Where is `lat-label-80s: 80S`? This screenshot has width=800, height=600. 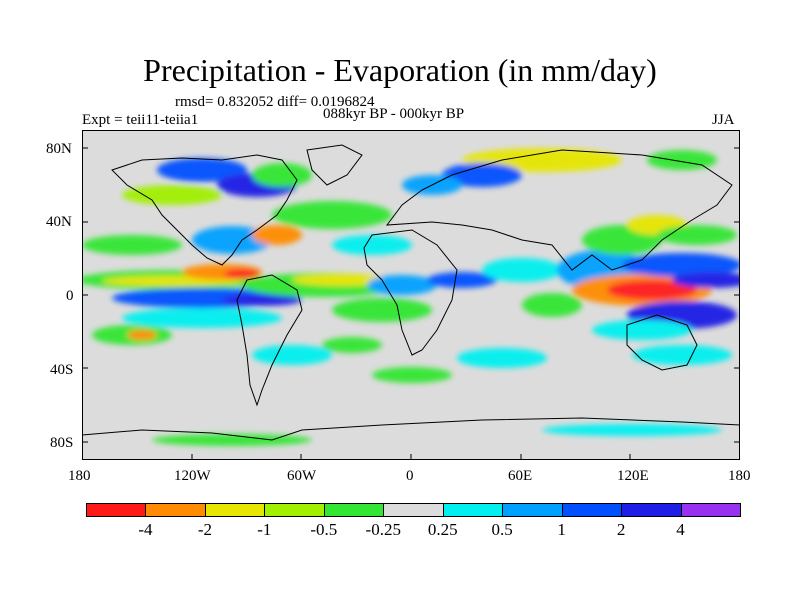 lat-label-80s: 80S is located at coordinates (62, 443).